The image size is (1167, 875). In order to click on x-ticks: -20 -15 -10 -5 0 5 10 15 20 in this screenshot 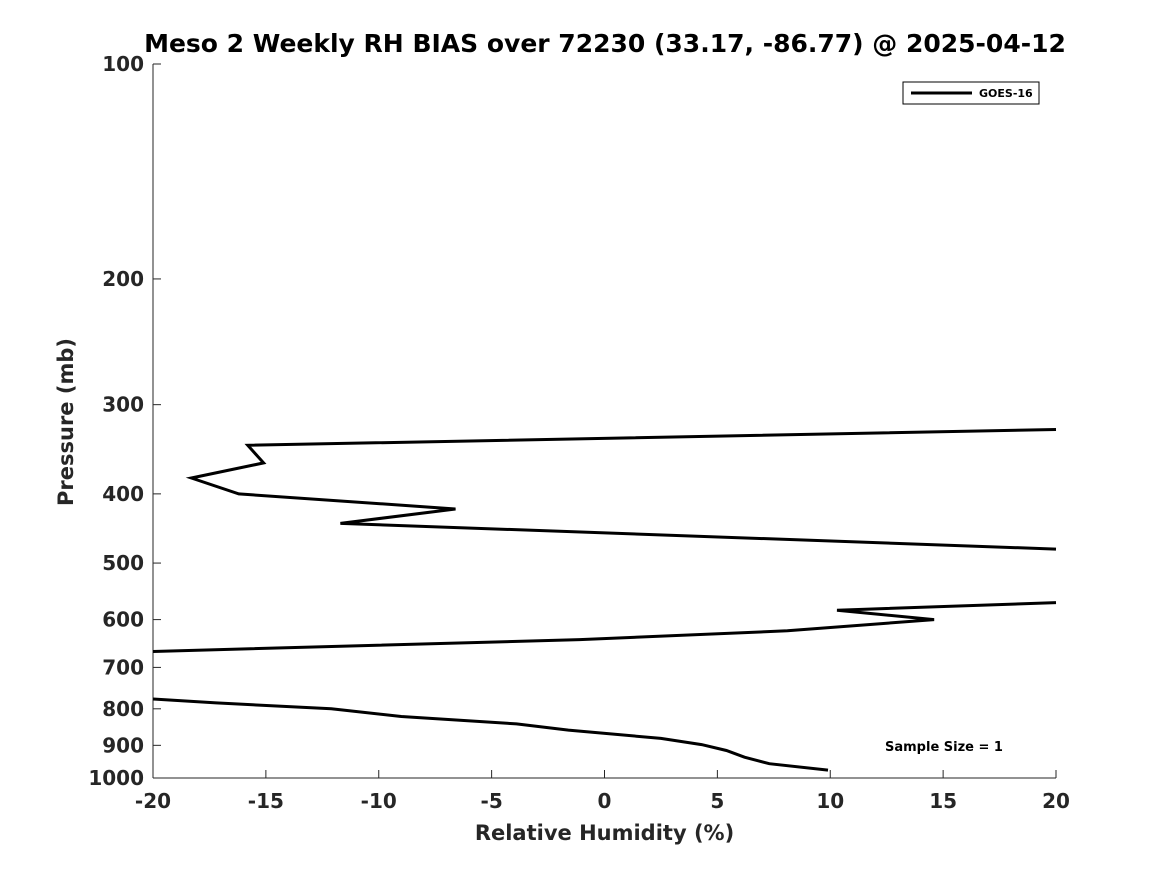, I will do `click(602, 791)`.